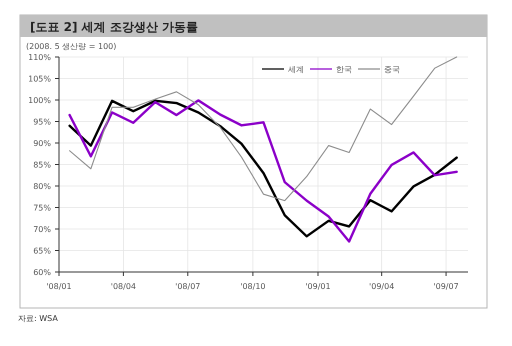 Image resolution: width=512 pixels, height=346 pixels. I want to click on x-tick-label: '08/01, so click(59, 286).